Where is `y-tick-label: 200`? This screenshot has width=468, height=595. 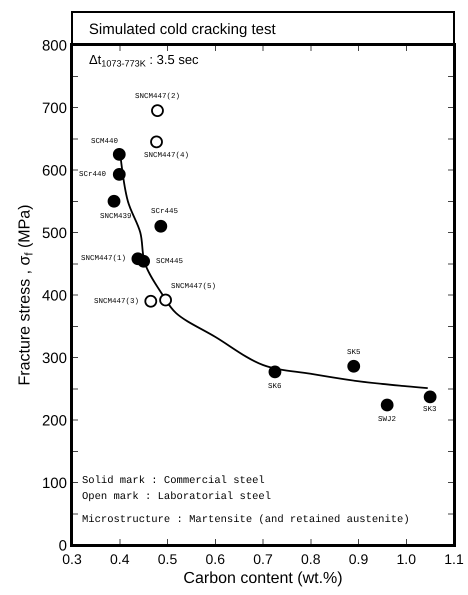
y-tick-label: 200 is located at coordinates (54, 421).